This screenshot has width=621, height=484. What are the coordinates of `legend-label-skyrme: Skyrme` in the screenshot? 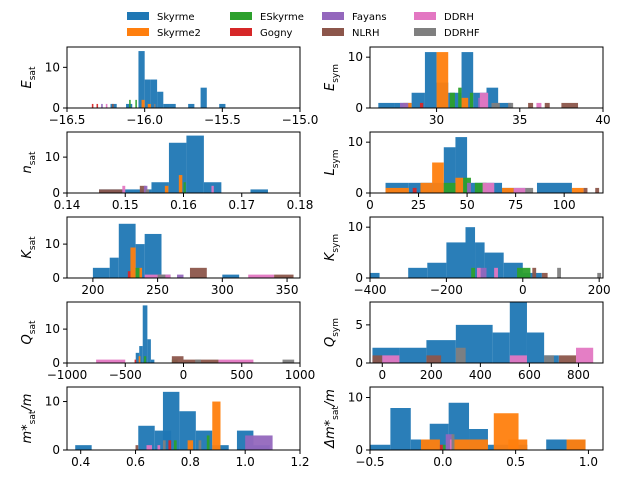 It's located at (176, 17).